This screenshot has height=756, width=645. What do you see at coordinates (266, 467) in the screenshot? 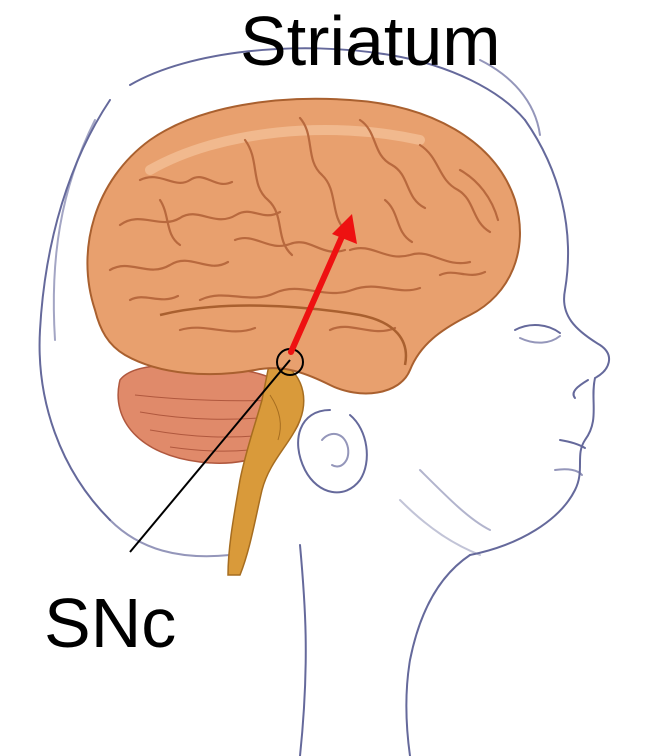
I see `brainstem` at bounding box center [266, 467].